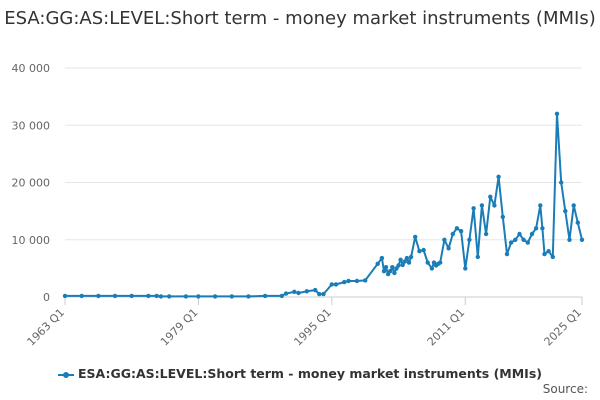 The height and width of the screenshot is (400, 600). What do you see at coordinates (563, 327) in the screenshot?
I see `x-tick-label: 2025 Q1` at bounding box center [563, 327].